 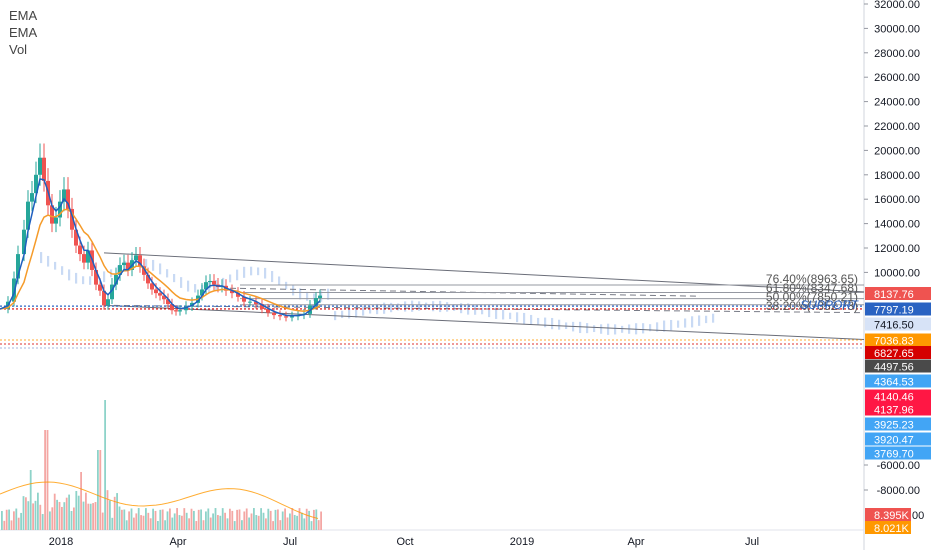 I want to click on legend-vol: Vol, so click(x=18, y=49).